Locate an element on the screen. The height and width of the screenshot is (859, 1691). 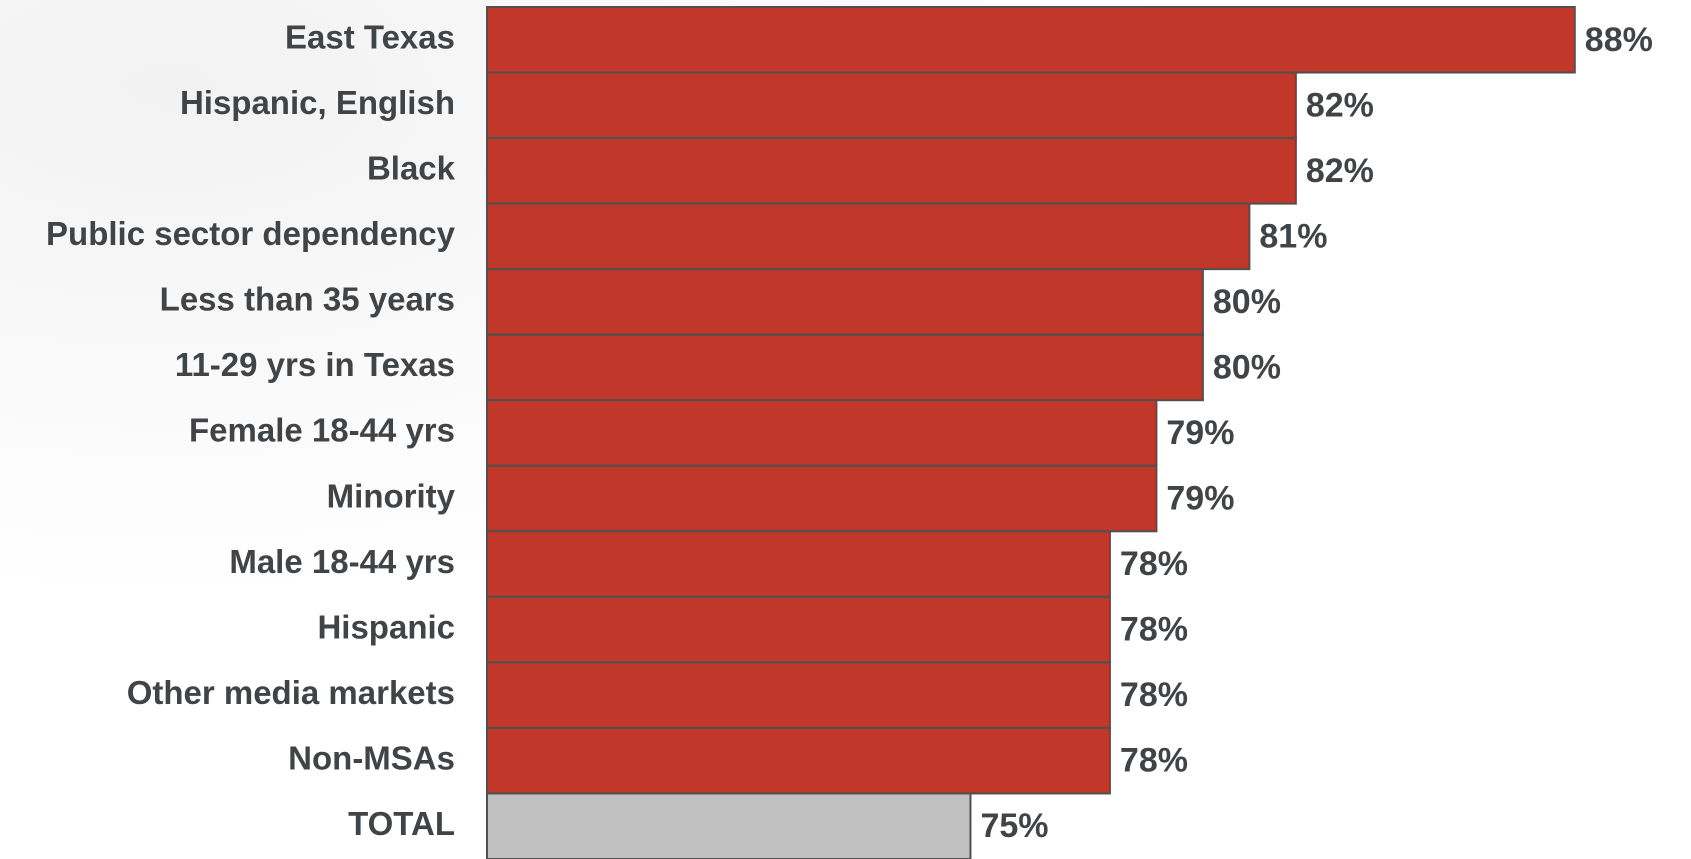
category-label: Other media markets is located at coordinates (291, 692).